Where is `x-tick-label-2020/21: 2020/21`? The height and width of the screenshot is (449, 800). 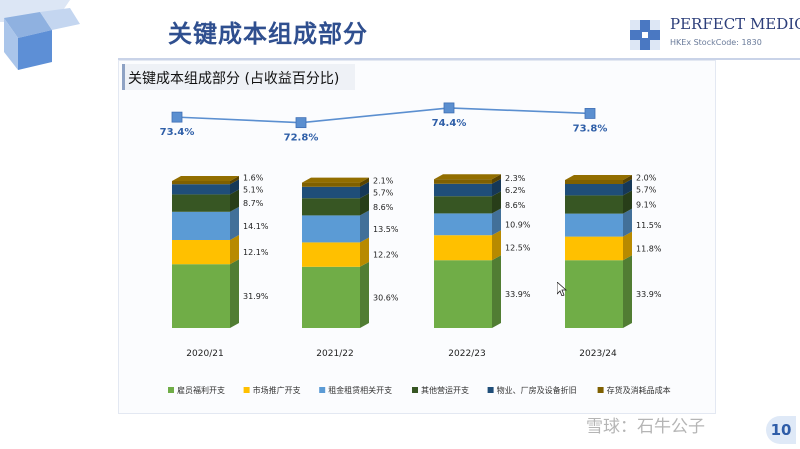 x-tick-label-2020/21: 2020/21 is located at coordinates (204, 354).